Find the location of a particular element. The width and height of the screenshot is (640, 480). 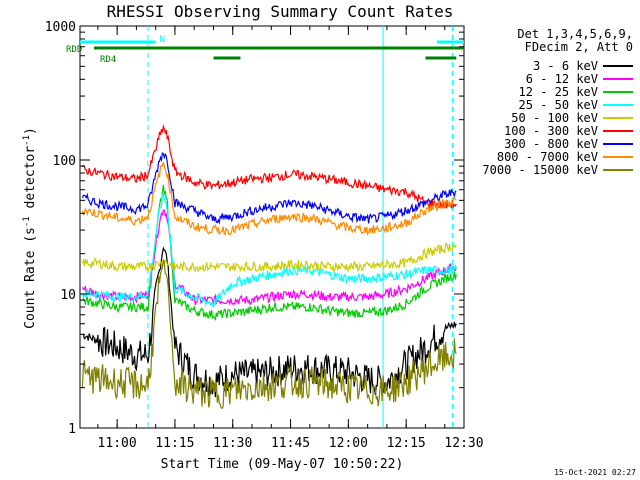

legend-label-8: 7000 - 15000 keV is located at coordinates (540, 170).